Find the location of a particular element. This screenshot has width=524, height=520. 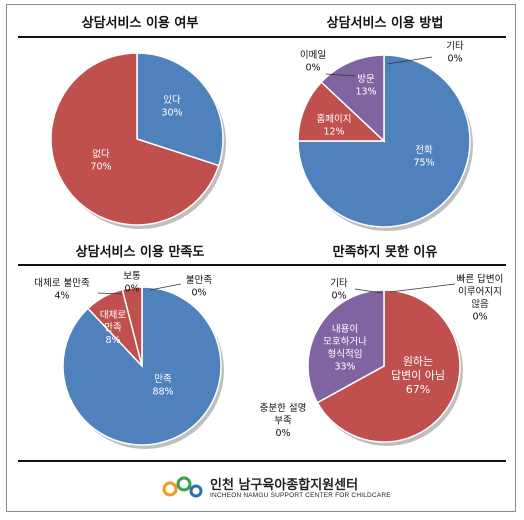

pie-chart-2: 전화 75% 홈페이지 12%방문 13% 이메일 0% 기타 0% is located at coordinates (385, 136).